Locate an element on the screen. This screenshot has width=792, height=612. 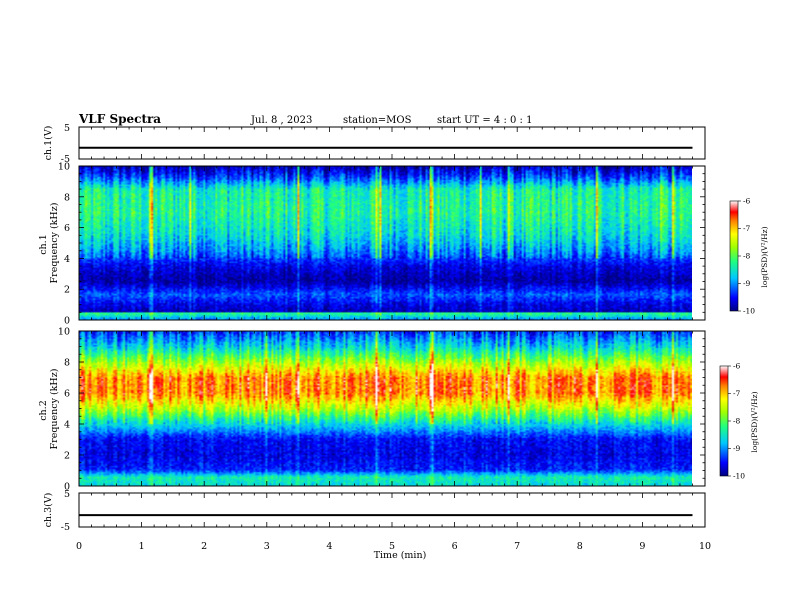
x-tick-label: 7 is located at coordinates (517, 546).